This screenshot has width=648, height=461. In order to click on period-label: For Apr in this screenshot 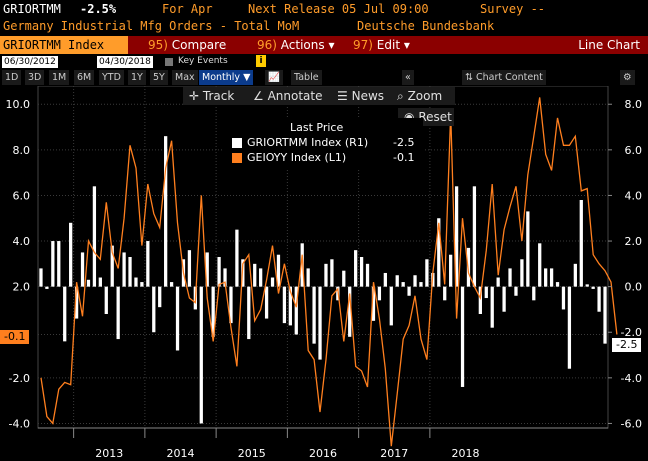, I will do `click(187, 9)`.